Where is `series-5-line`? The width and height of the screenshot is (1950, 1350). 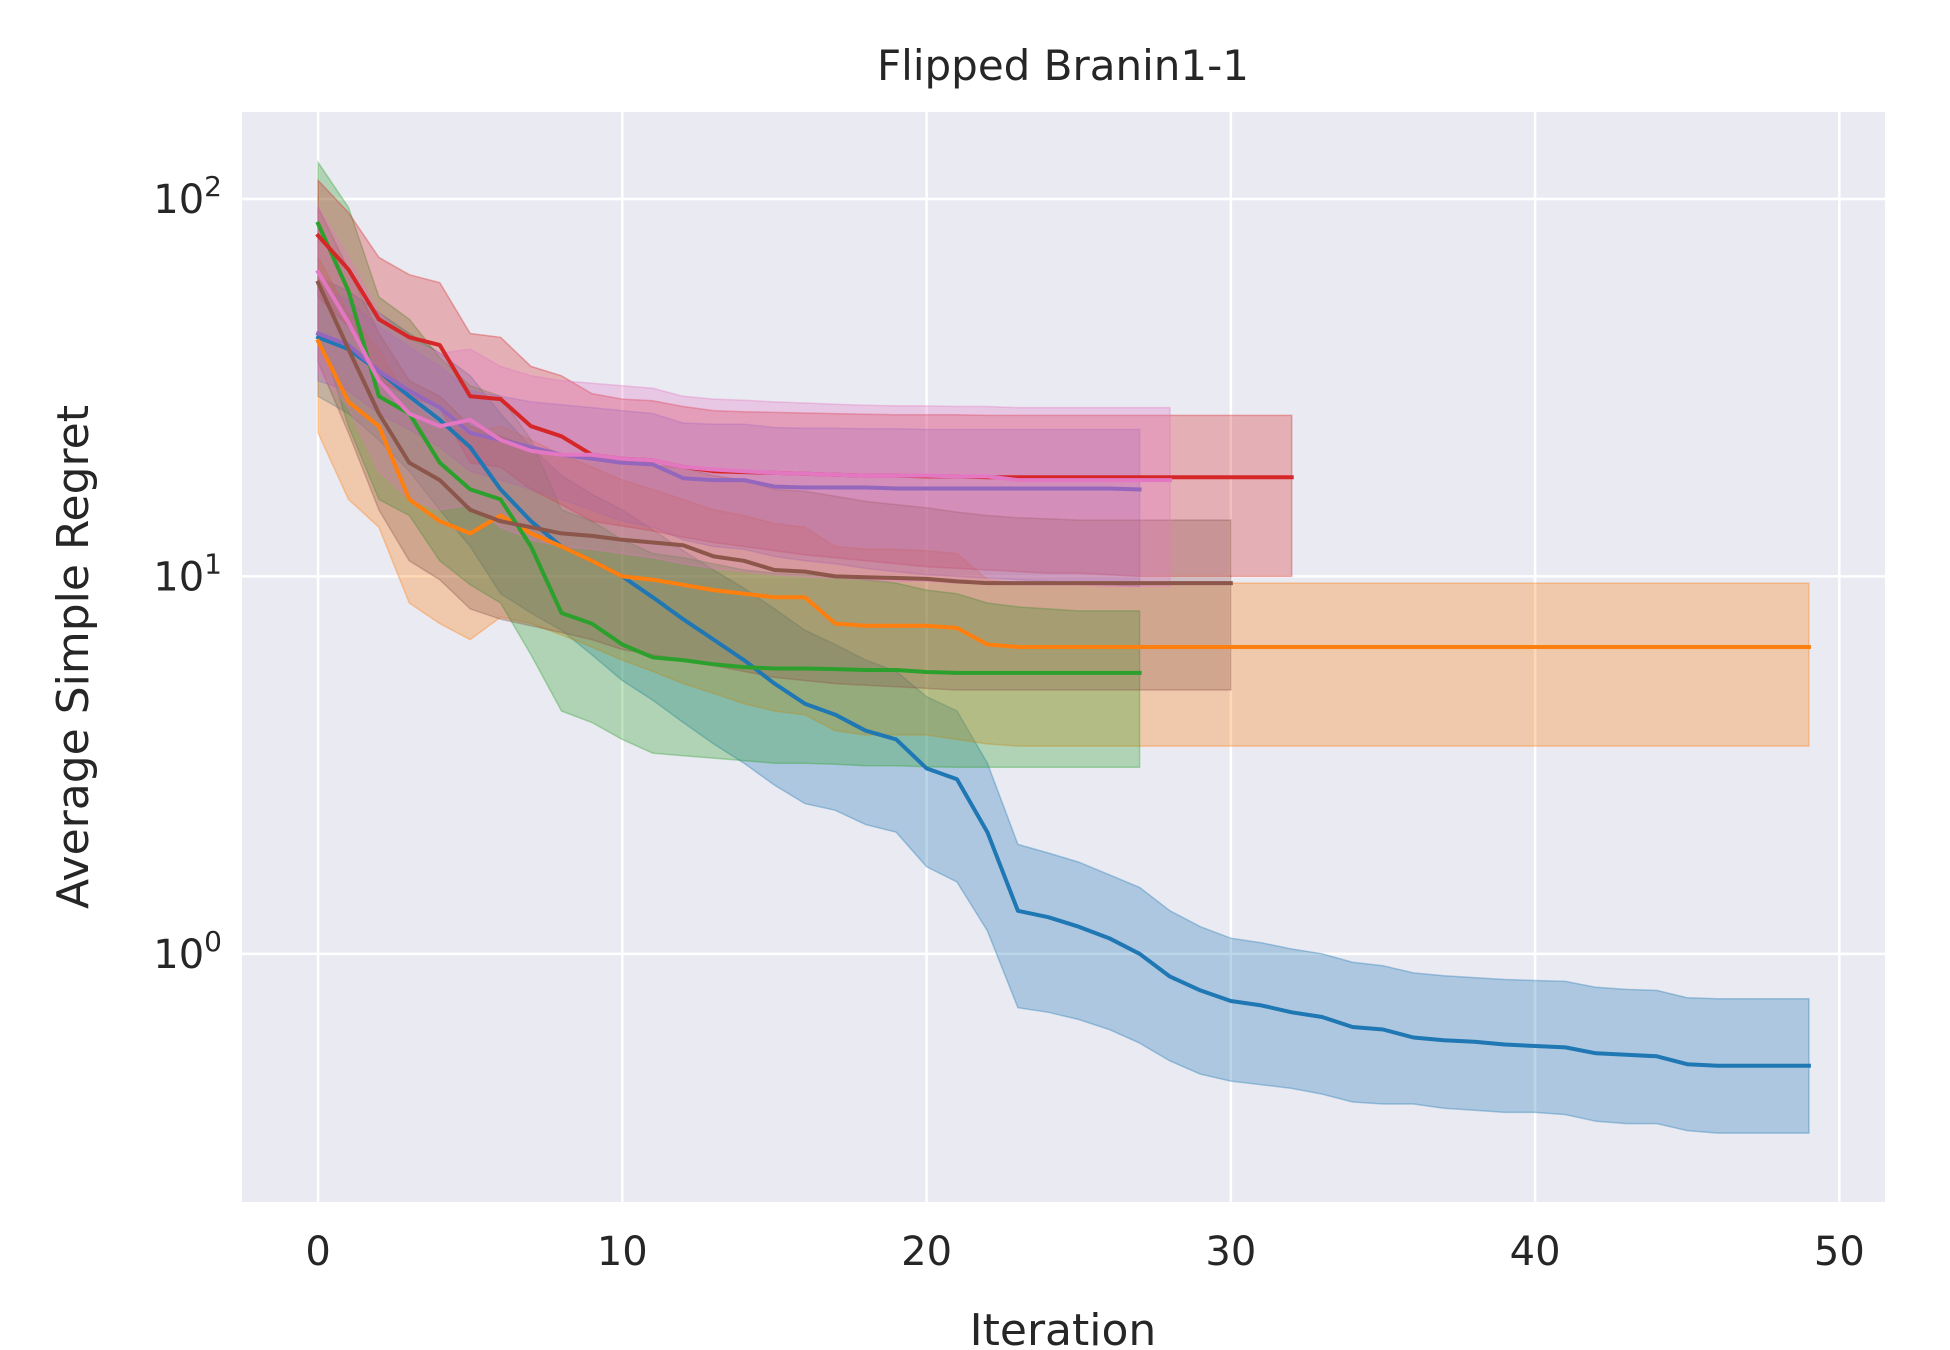
series-5-line is located at coordinates (774, 433).